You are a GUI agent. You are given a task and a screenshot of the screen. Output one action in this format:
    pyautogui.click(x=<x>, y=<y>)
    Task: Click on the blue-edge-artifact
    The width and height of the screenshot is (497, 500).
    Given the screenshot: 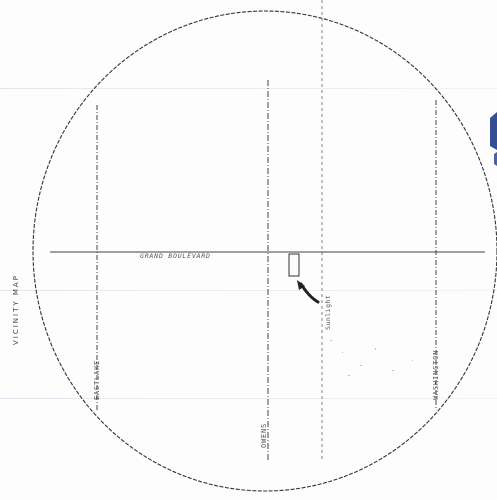 What is the action you would take?
    pyautogui.click(x=493, y=131)
    